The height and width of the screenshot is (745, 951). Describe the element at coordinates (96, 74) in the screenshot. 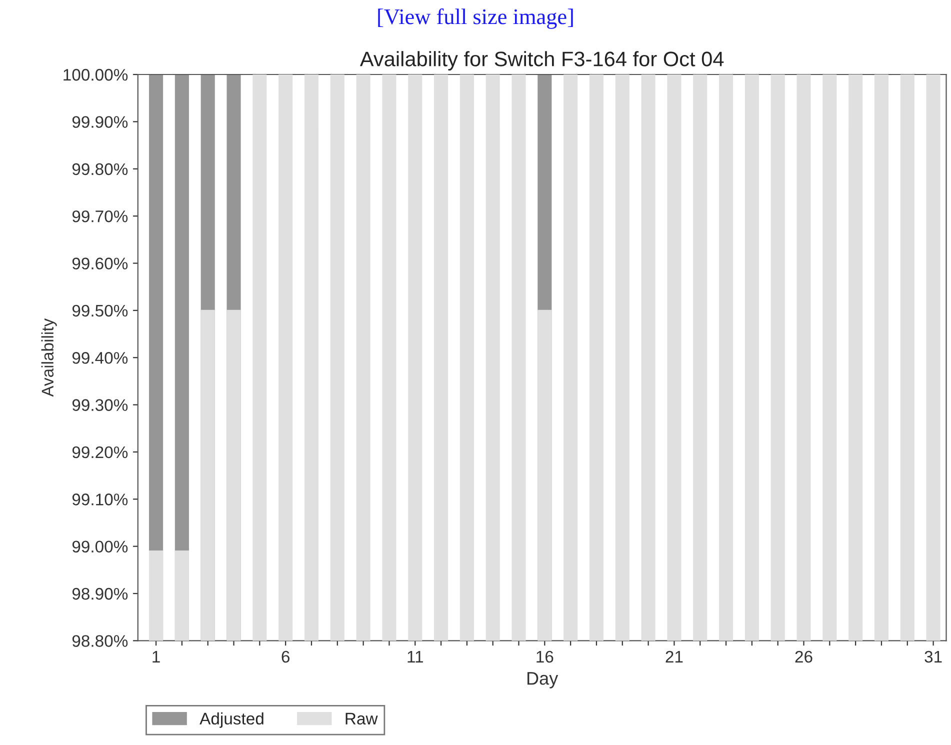

I see `y-tick-label: 100.00%` at that location.